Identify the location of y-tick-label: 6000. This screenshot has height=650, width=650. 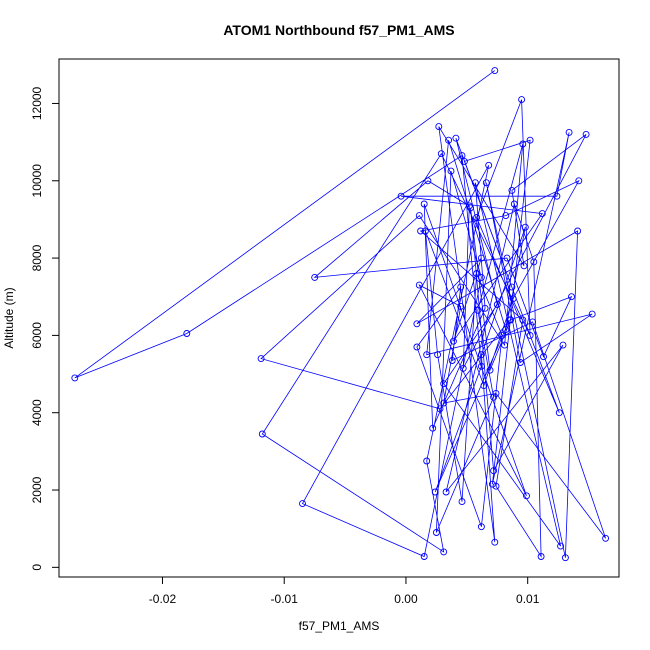
(37, 335).